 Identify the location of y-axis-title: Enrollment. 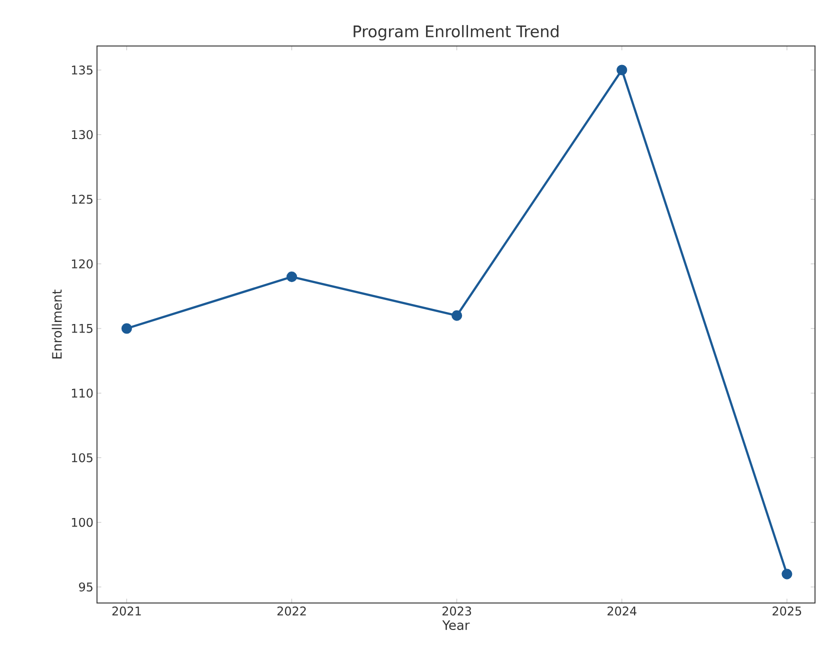
(57, 324).